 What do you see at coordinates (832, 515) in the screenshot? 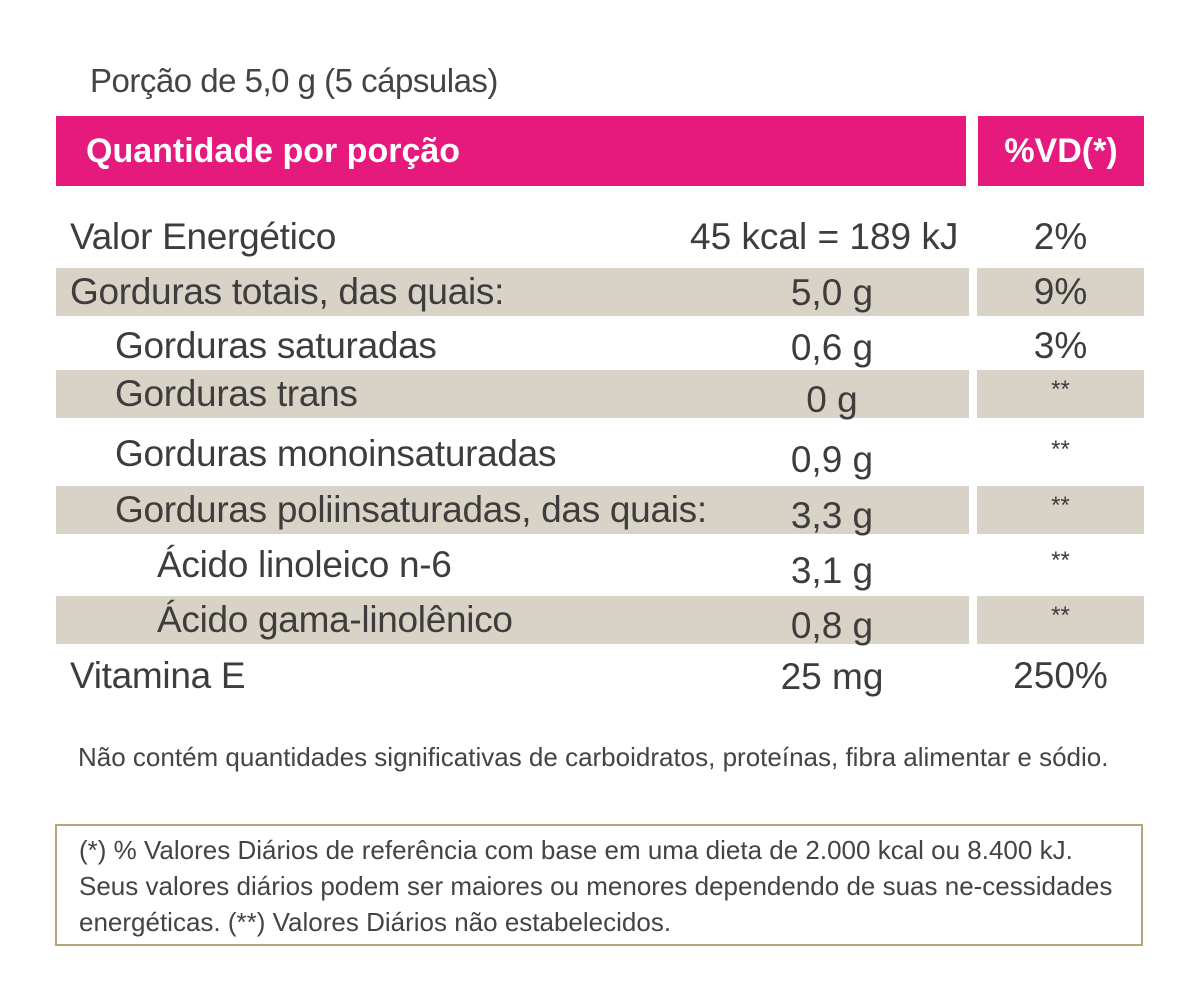
I see `nutrient-amount: 3,3 g` at bounding box center [832, 515].